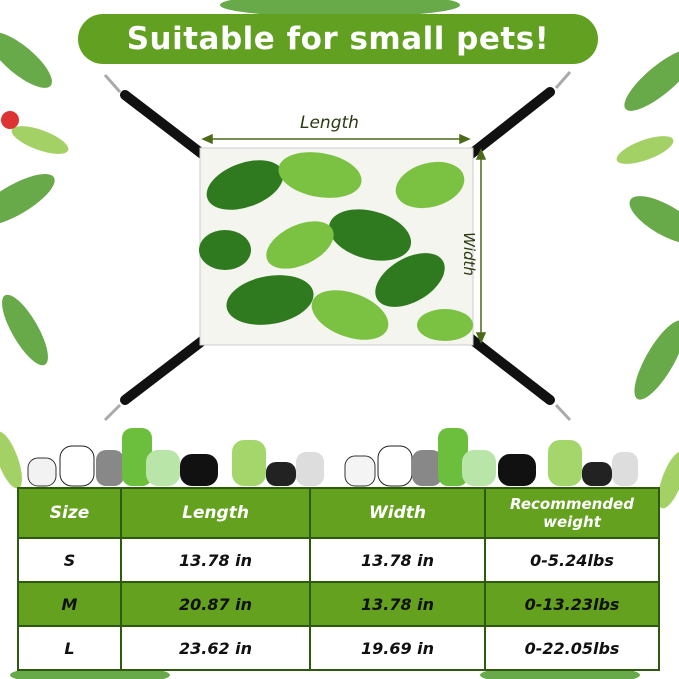 The height and width of the screenshot is (679, 679). What do you see at coordinates (69, 604) in the screenshot?
I see `cell-size: M` at bounding box center [69, 604].